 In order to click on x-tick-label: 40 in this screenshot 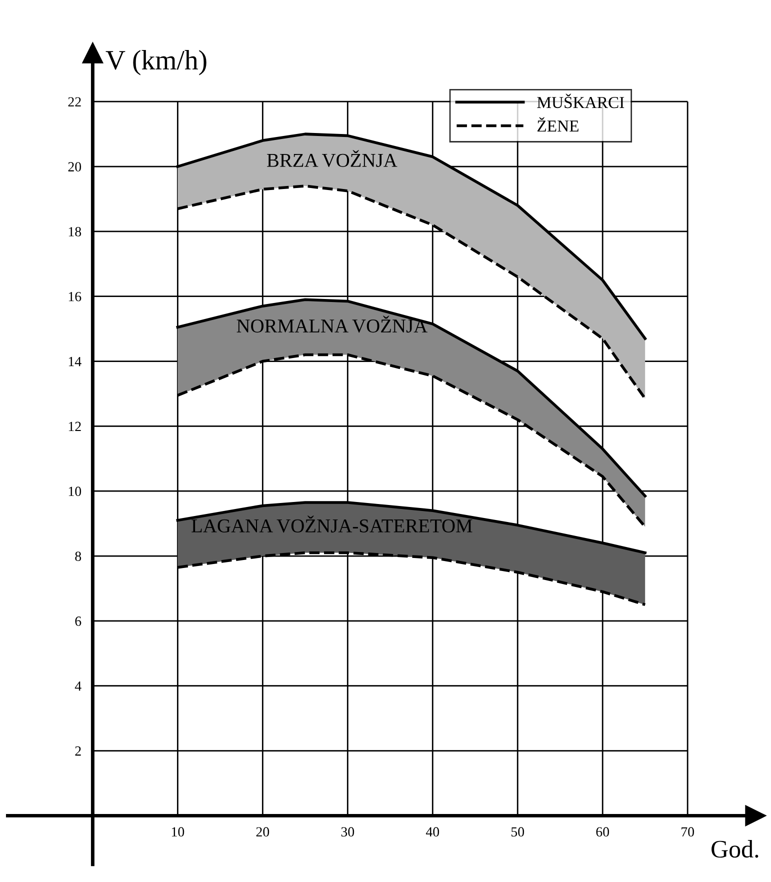, I will do `click(433, 832)`.